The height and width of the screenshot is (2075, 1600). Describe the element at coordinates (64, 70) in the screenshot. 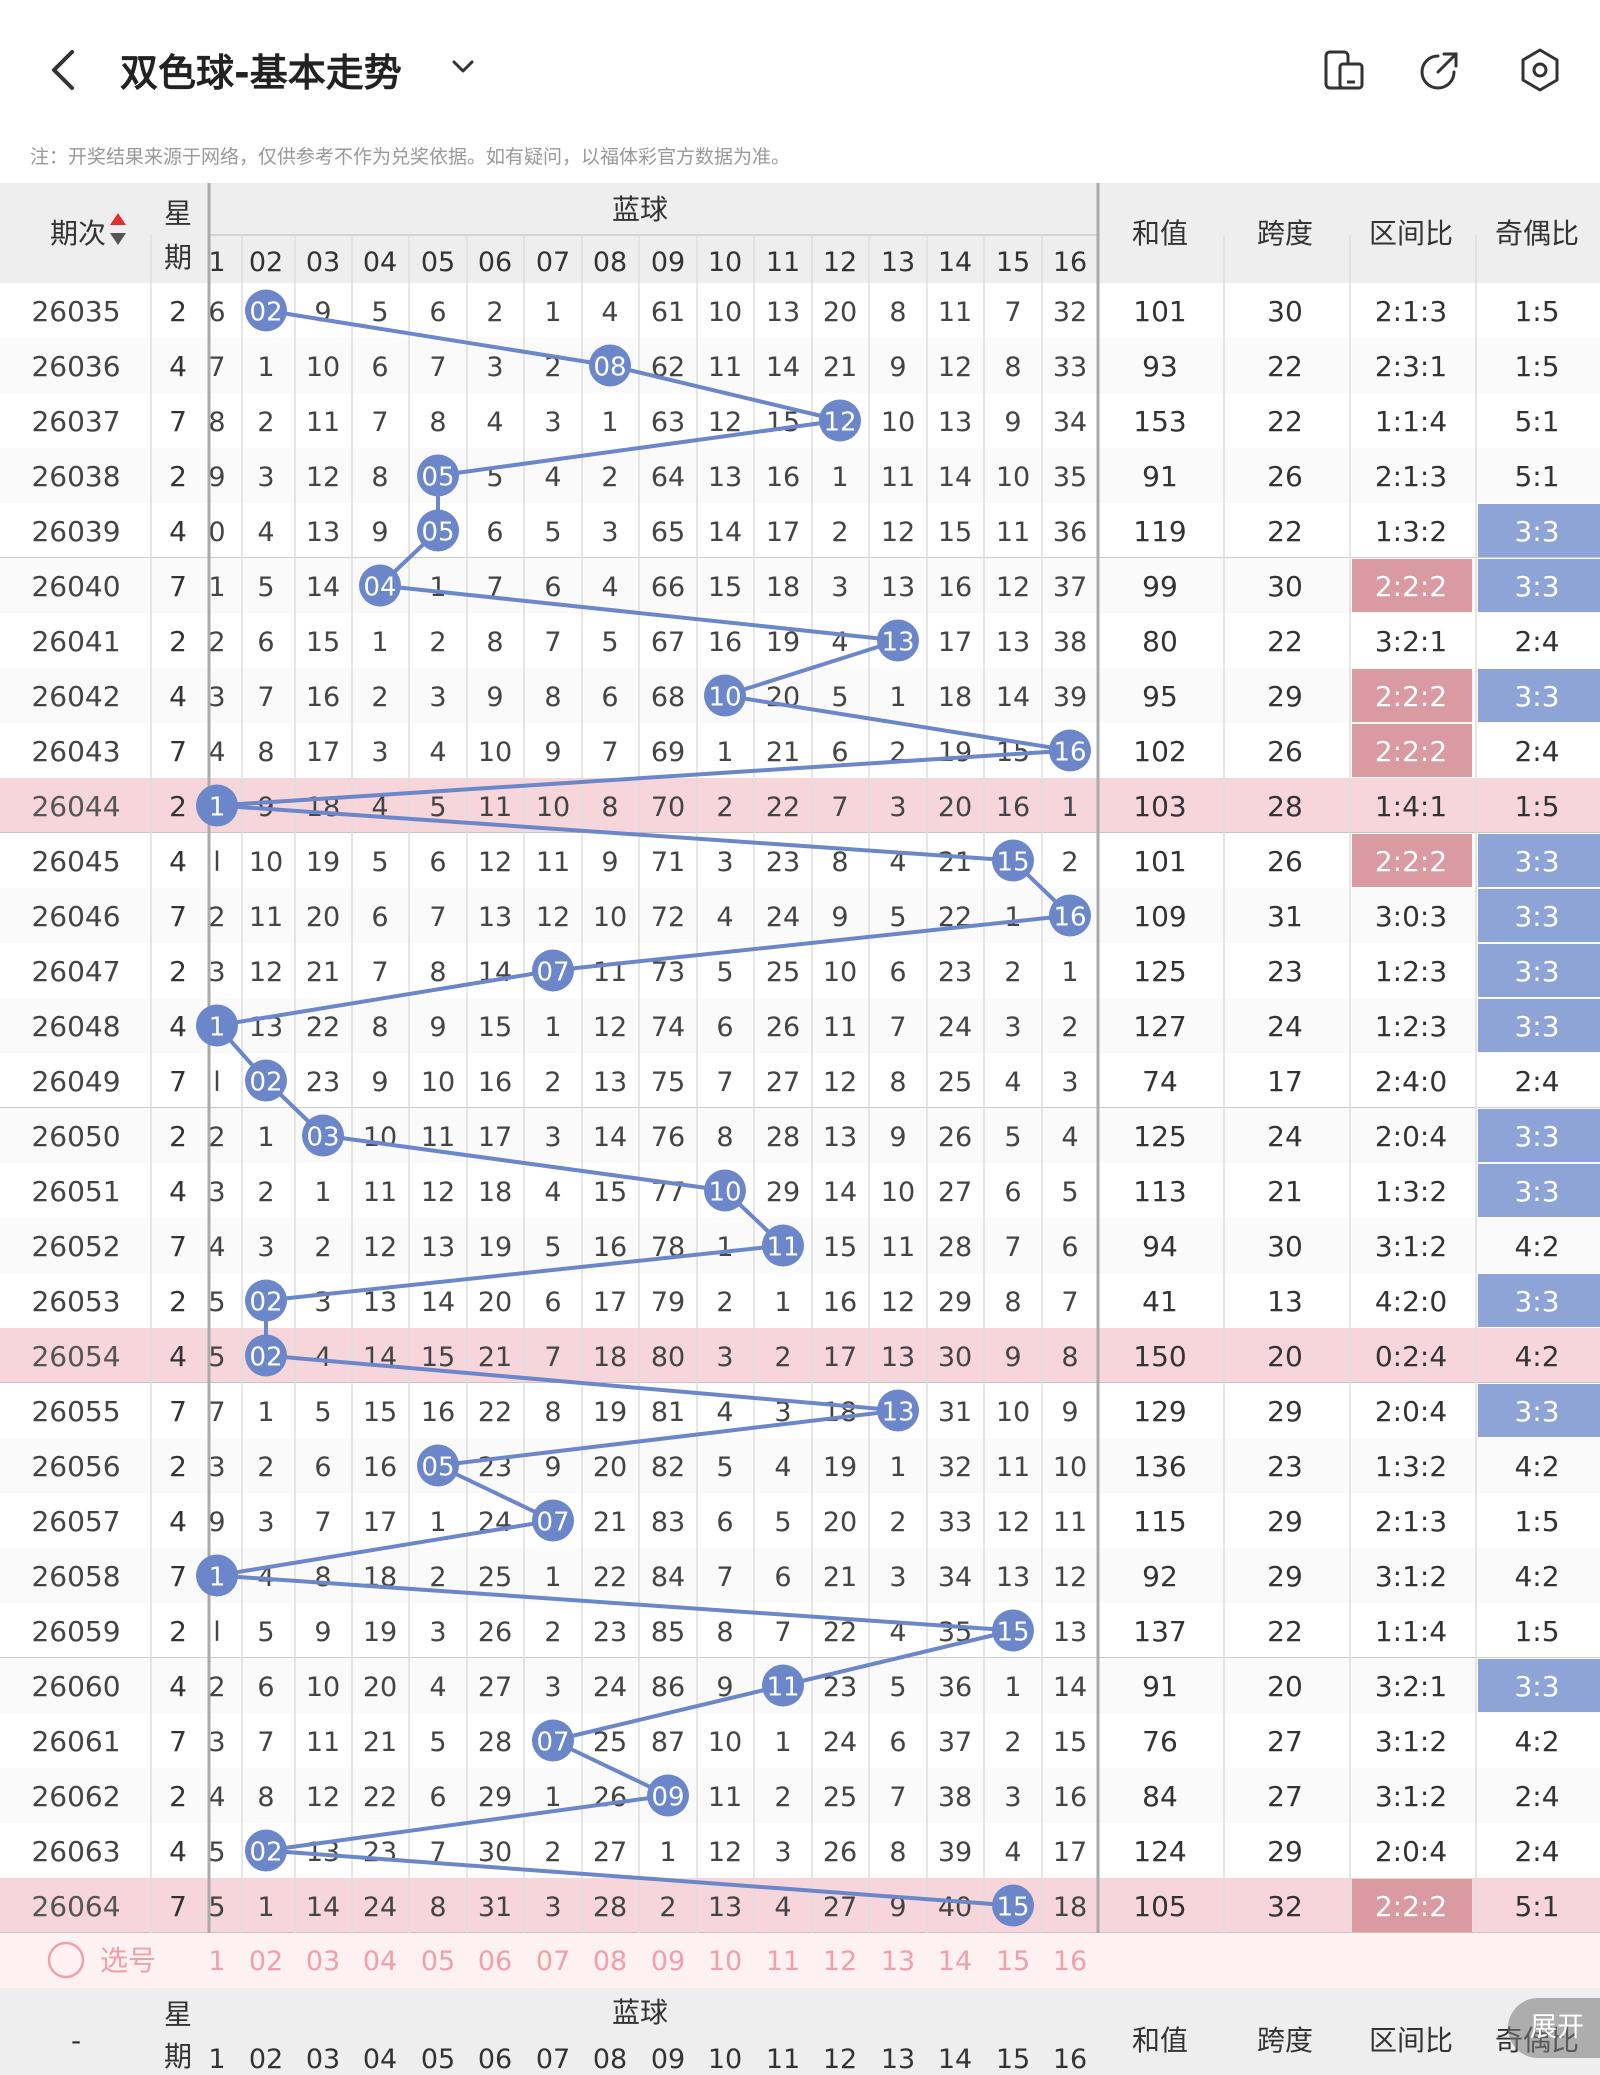

I see `chevron-left-icon` at that location.